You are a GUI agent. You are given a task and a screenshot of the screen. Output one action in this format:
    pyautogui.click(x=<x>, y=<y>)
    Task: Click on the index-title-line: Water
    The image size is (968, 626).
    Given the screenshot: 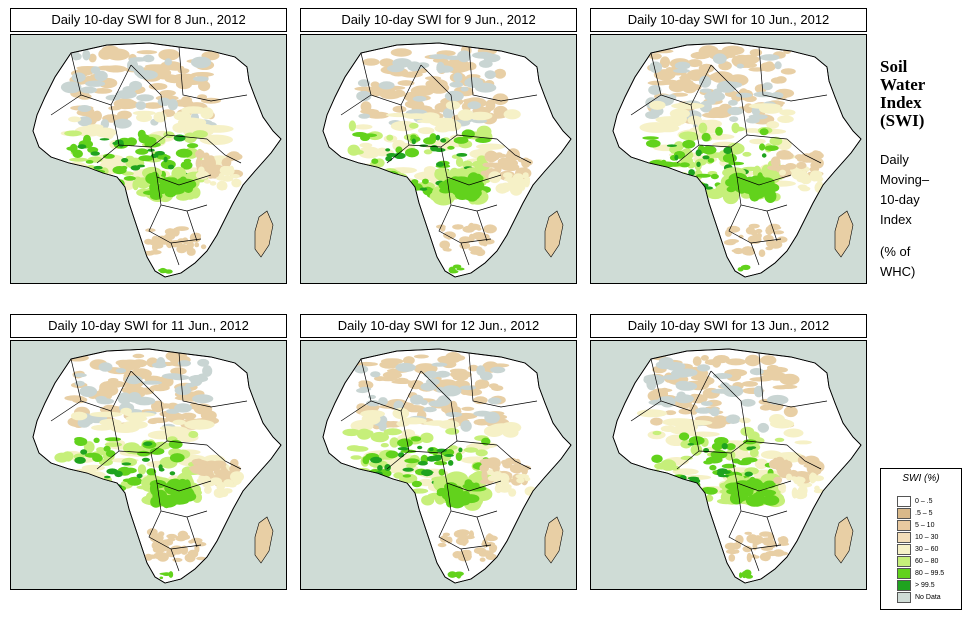 What is the action you would take?
    pyautogui.click(x=903, y=84)
    